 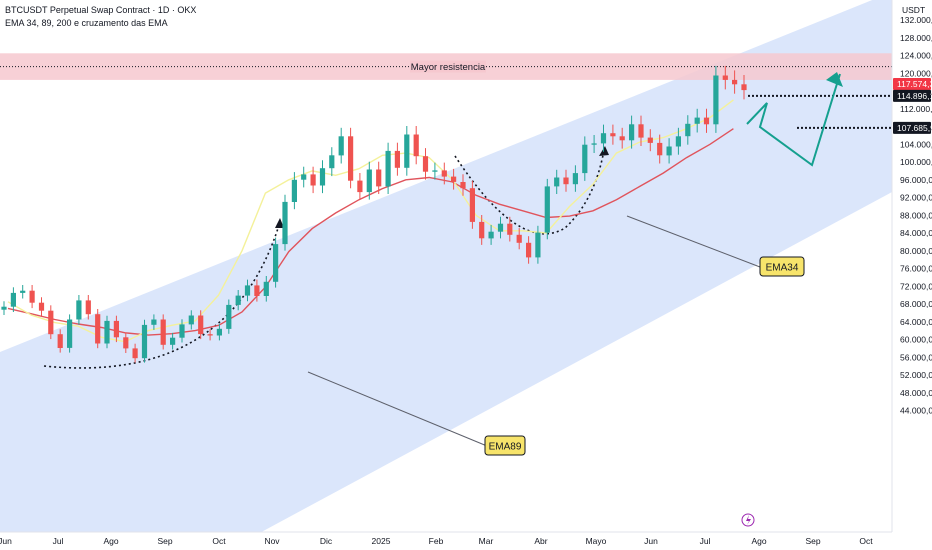 What do you see at coordinates (916, 38) in the screenshot?
I see `price-tick-label: 128.000,0` at bounding box center [916, 38].